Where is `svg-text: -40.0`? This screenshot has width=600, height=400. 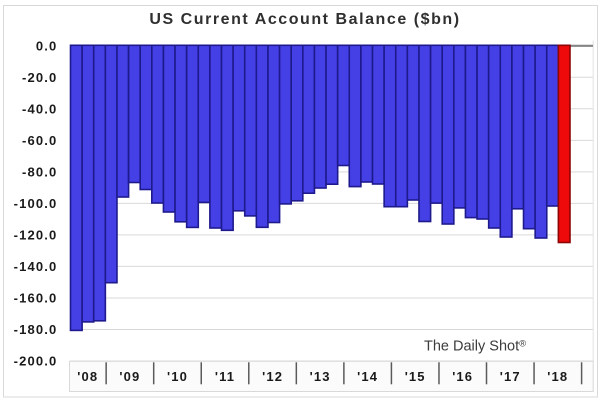
svg-text: -40.0 is located at coordinates (39, 108).